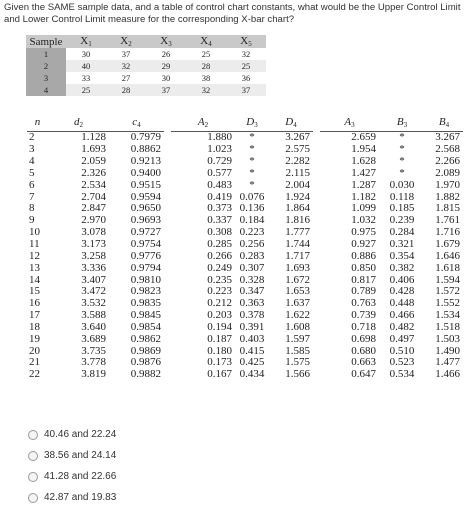 This screenshot has width=474, height=509. I want to click on constants-cell: 1.099, so click(363, 208).